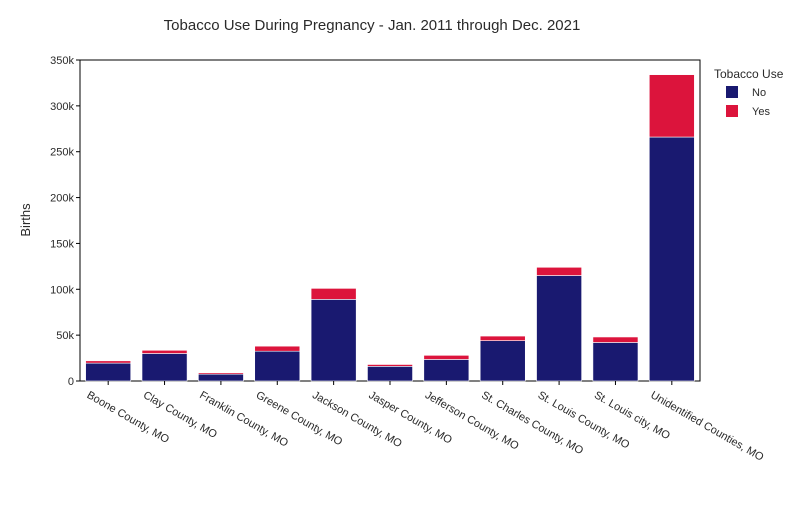 This screenshot has height=505, width=800. What do you see at coordinates (62, 199) in the screenshot?
I see `y-tick-label: 200k` at bounding box center [62, 199].